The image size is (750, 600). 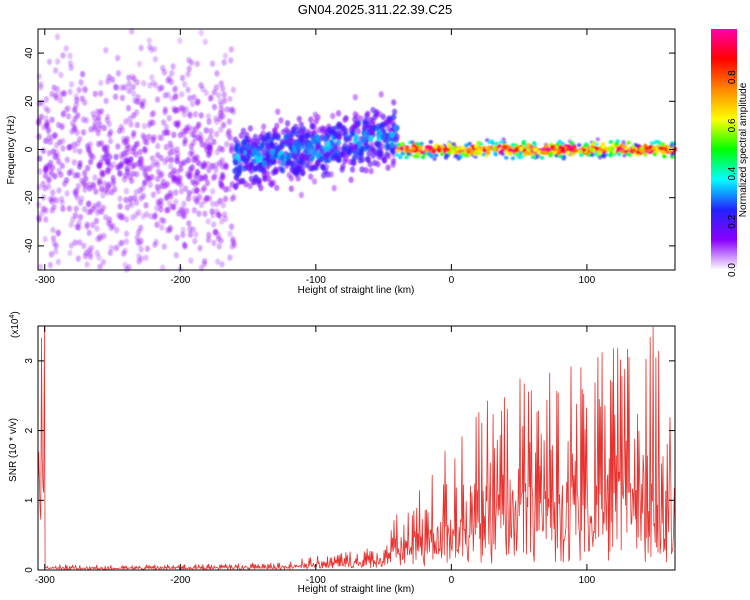 What do you see at coordinates (732, 173) in the screenshot?
I see `colorbar-ticks: 0.0 0.2 0.4 0.6 0.8` at bounding box center [732, 173].